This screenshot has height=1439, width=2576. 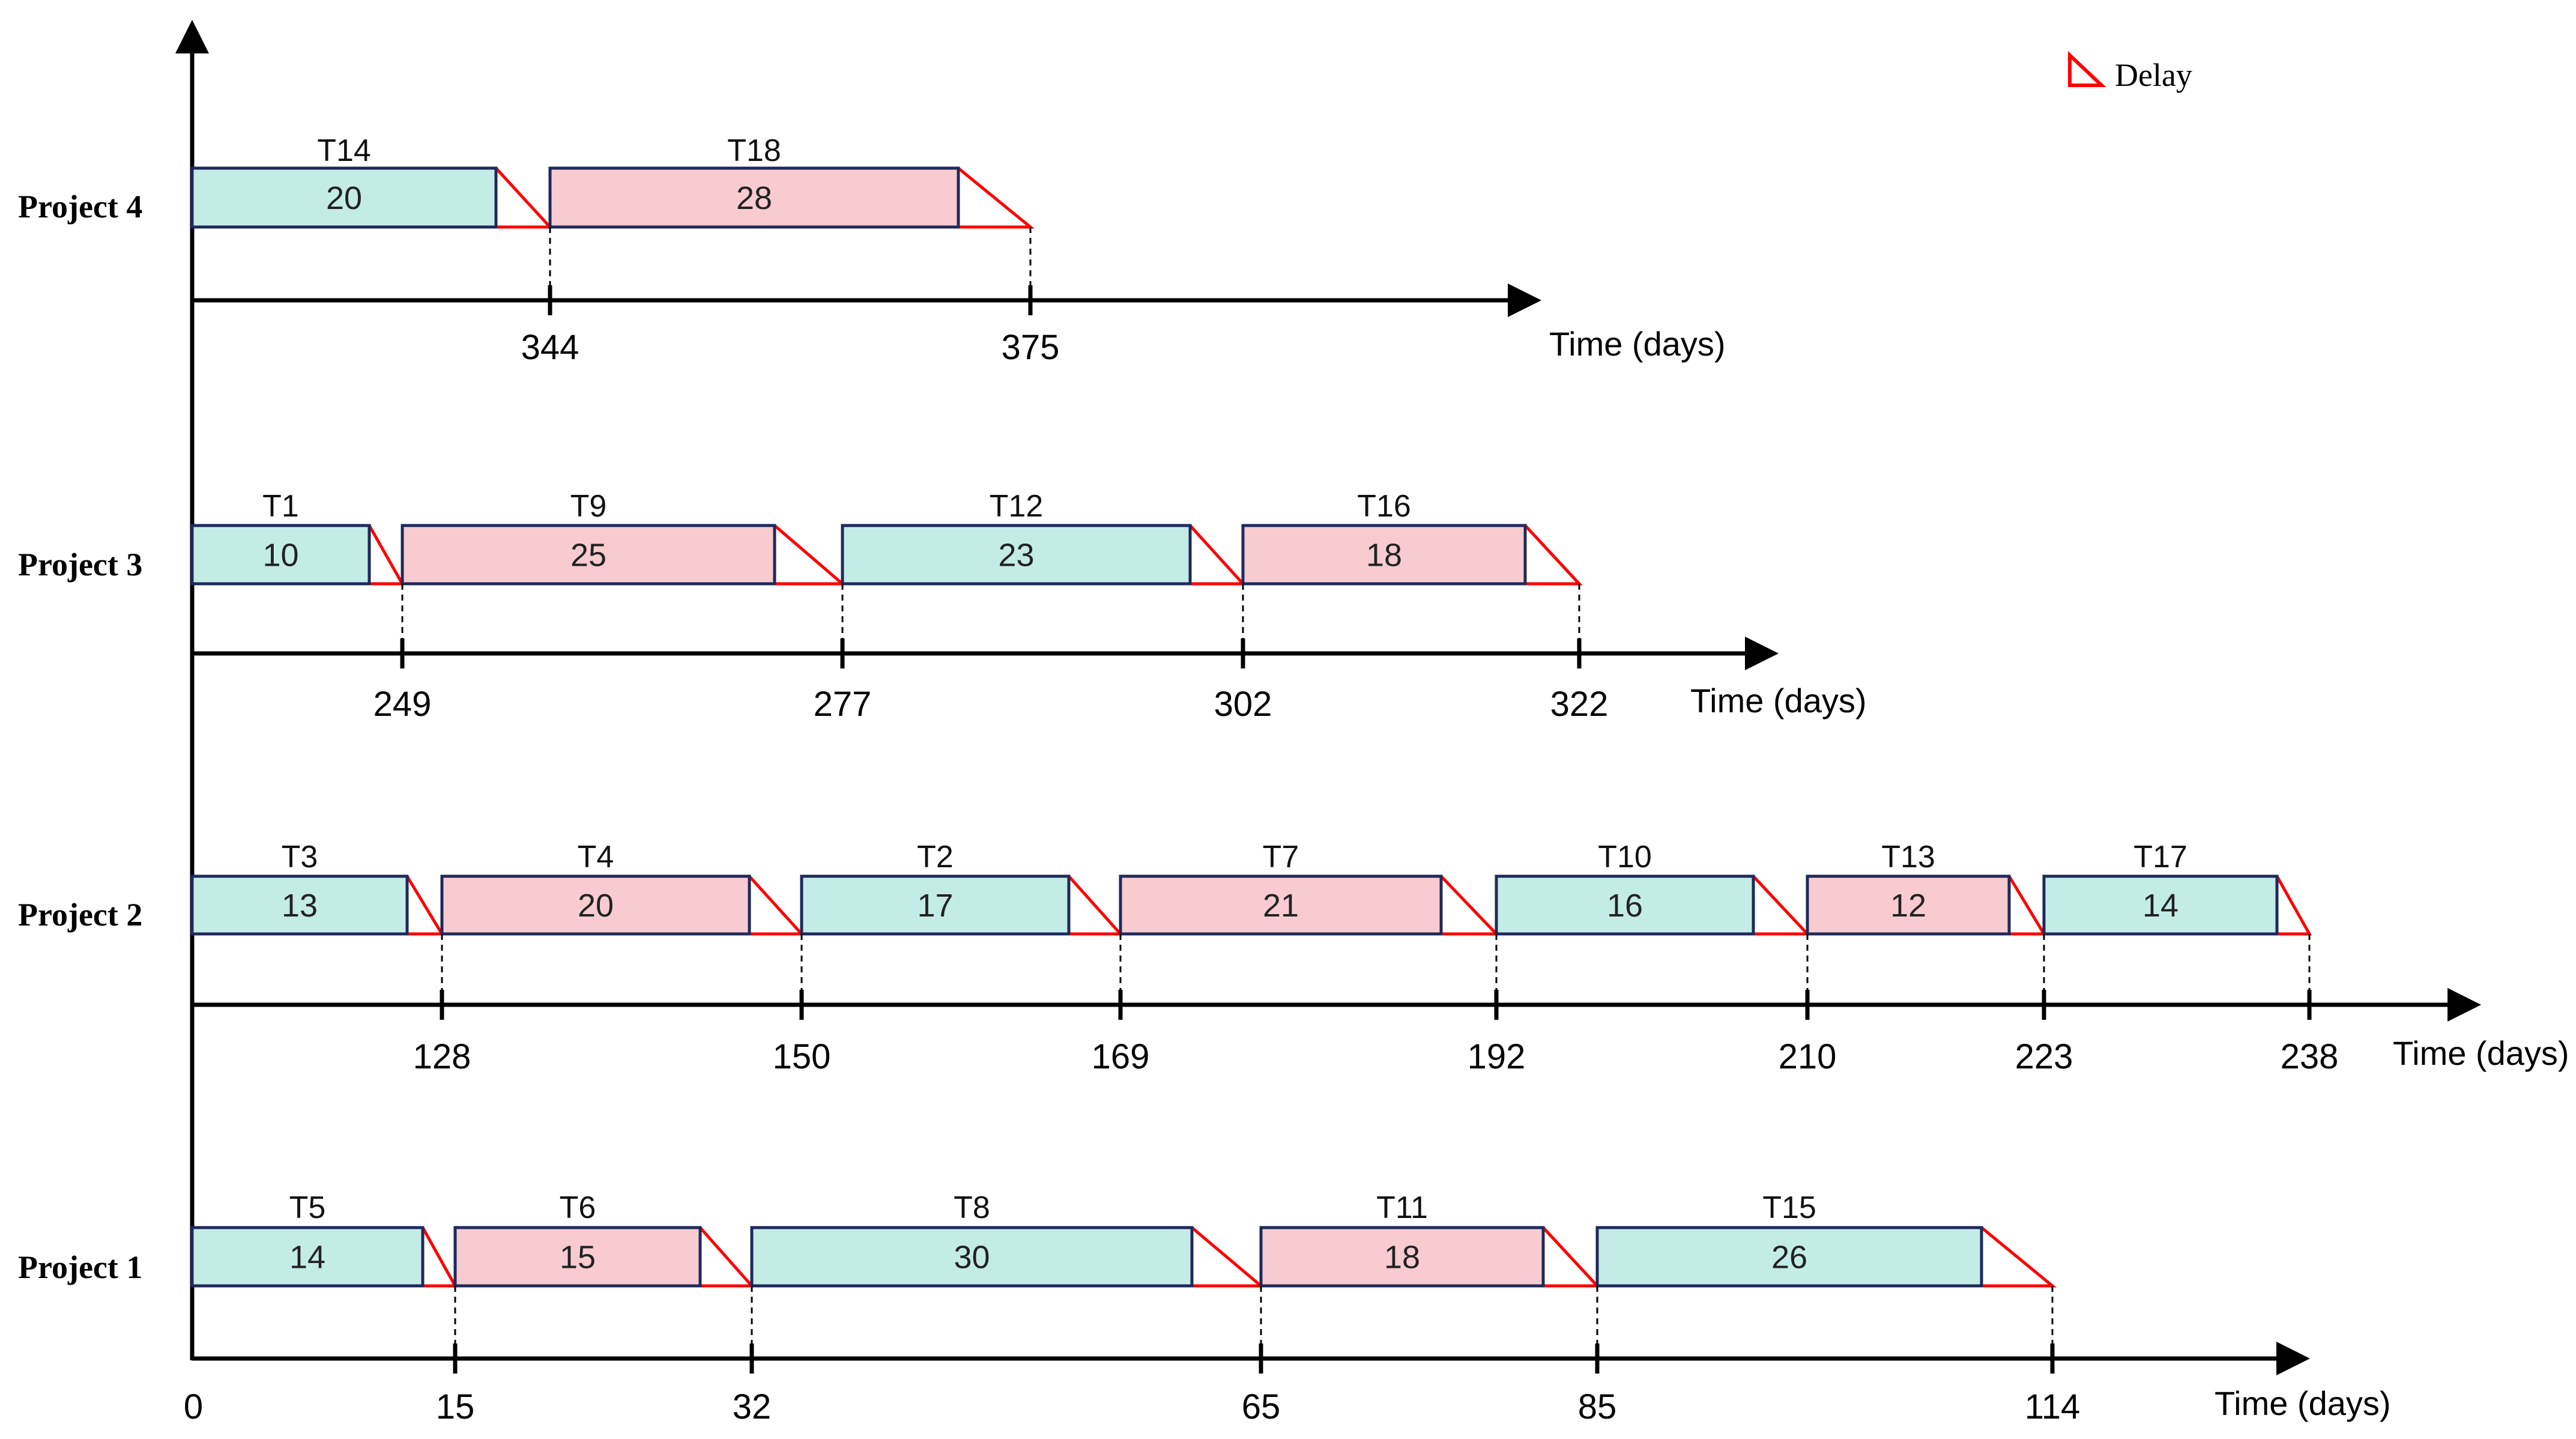 I want to click on milestone-label: 32, so click(x=752, y=1406).